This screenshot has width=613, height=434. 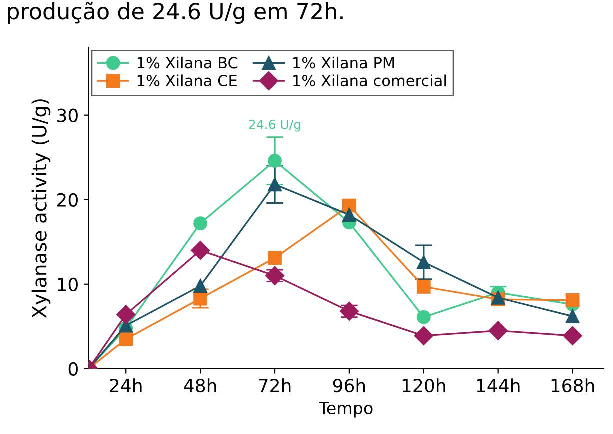 What do you see at coordinates (344, 62) in the screenshot?
I see `legend-label: 1% Xilana PM` at bounding box center [344, 62].